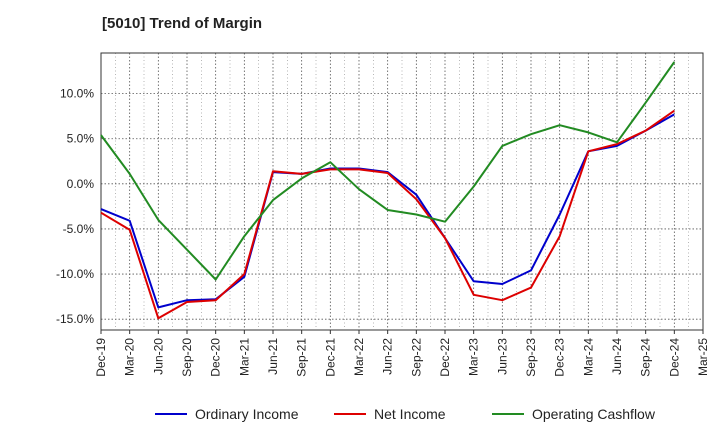 This screenshot has height=440, width=720. Describe the element at coordinates (703, 357) in the screenshot. I see `x-tick-label: Mar-25` at that location.